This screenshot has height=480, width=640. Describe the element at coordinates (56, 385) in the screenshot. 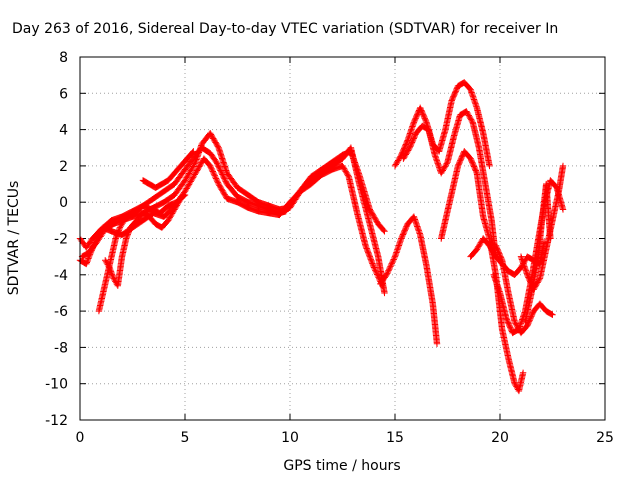

I see `y-tick-label: -10` at that location.